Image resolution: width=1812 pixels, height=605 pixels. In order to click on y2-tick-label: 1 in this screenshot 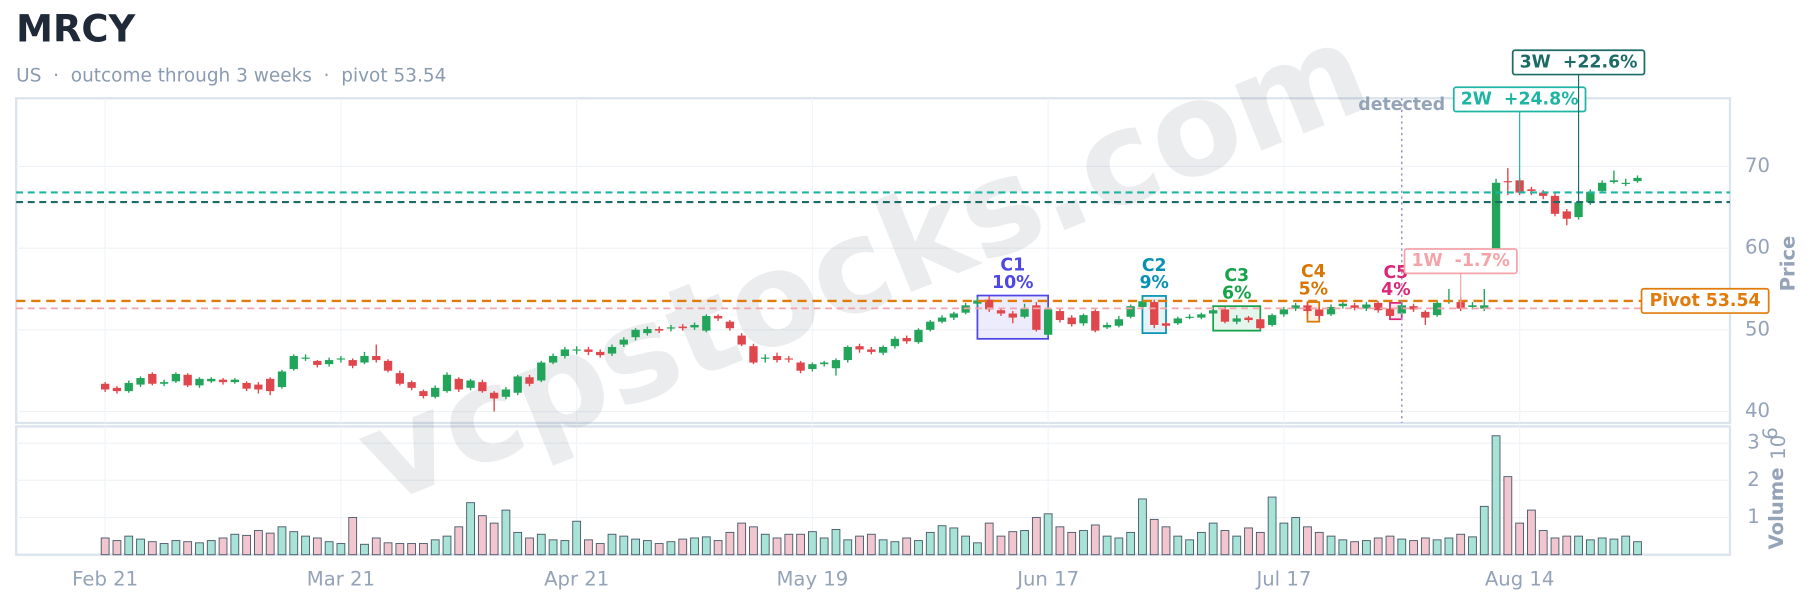, I will do `click(1753, 516)`.